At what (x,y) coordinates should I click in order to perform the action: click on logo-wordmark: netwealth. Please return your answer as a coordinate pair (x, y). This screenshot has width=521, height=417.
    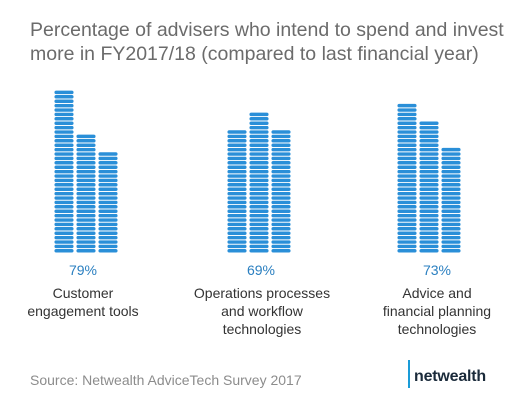
    Looking at the image, I should click on (450, 376).